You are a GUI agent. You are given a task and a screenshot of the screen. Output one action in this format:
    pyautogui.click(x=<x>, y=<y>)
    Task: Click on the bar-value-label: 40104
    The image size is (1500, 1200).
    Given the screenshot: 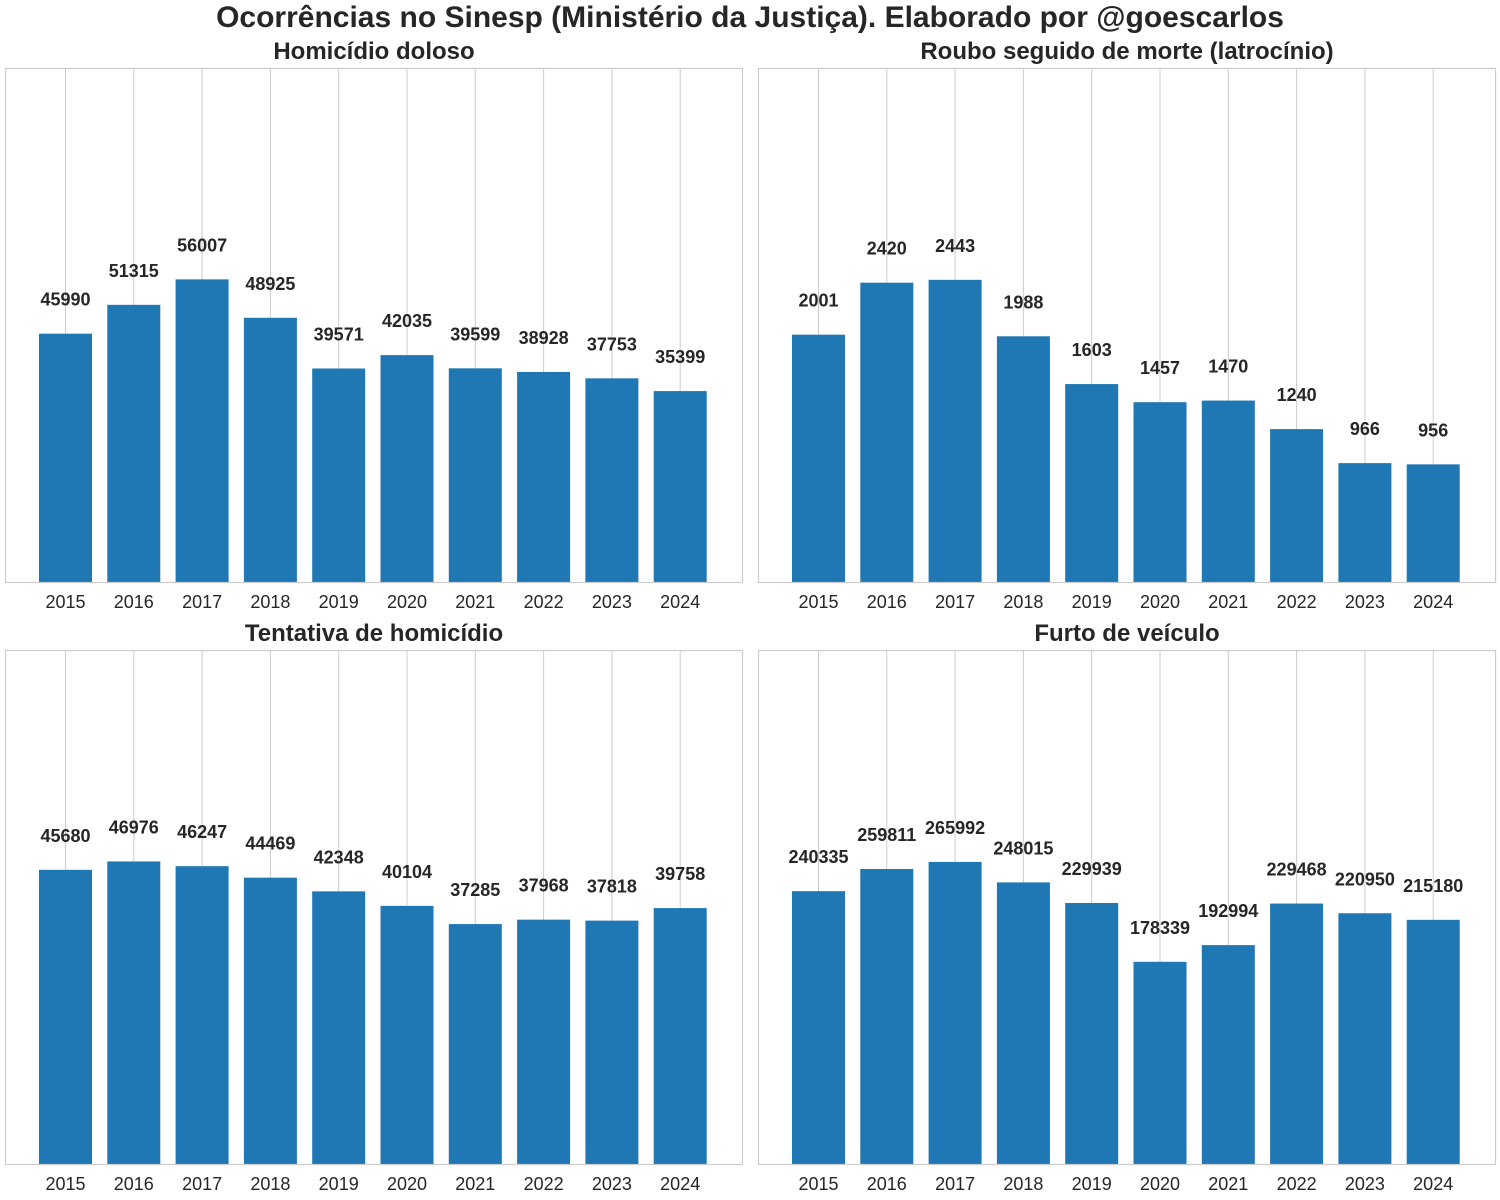 What is the action you would take?
    pyautogui.click(x=407, y=872)
    